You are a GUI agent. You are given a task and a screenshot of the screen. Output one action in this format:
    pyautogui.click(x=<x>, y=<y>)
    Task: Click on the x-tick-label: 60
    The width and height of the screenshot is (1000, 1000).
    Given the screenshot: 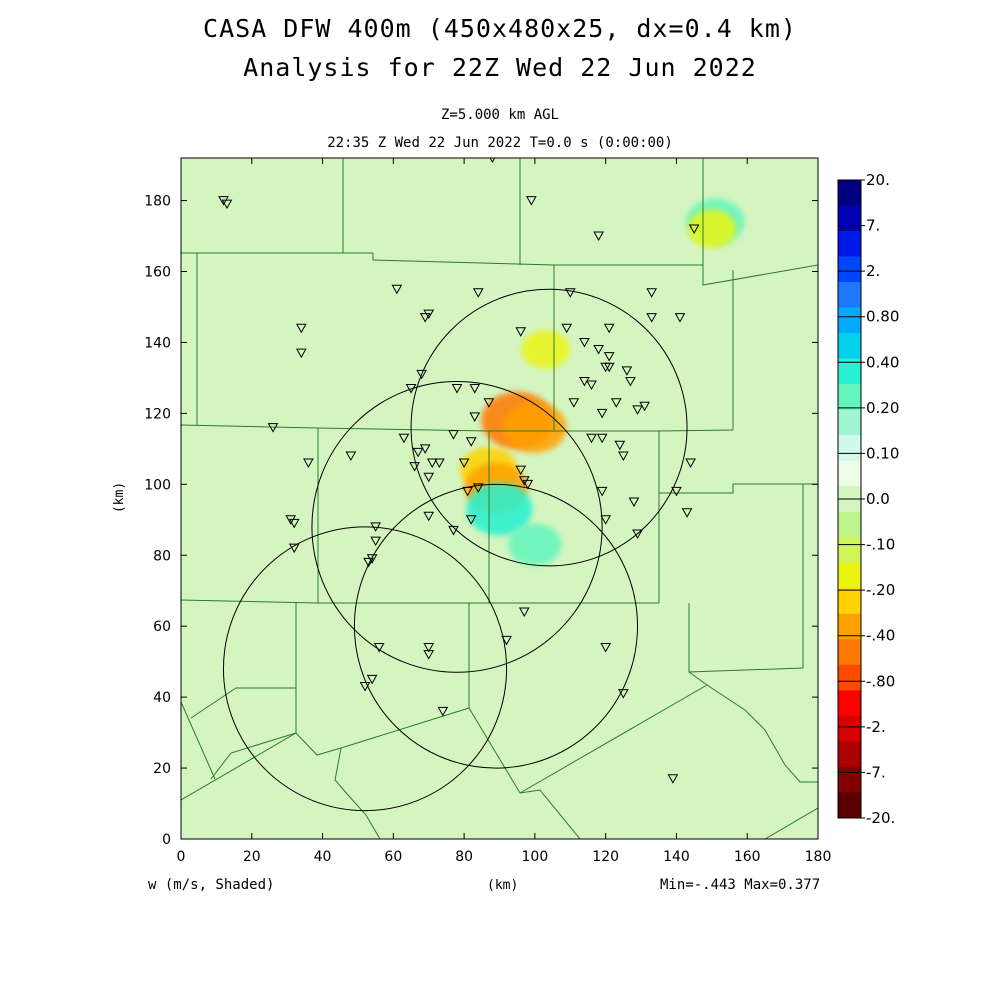 What is the action you would take?
    pyautogui.click(x=393, y=857)
    